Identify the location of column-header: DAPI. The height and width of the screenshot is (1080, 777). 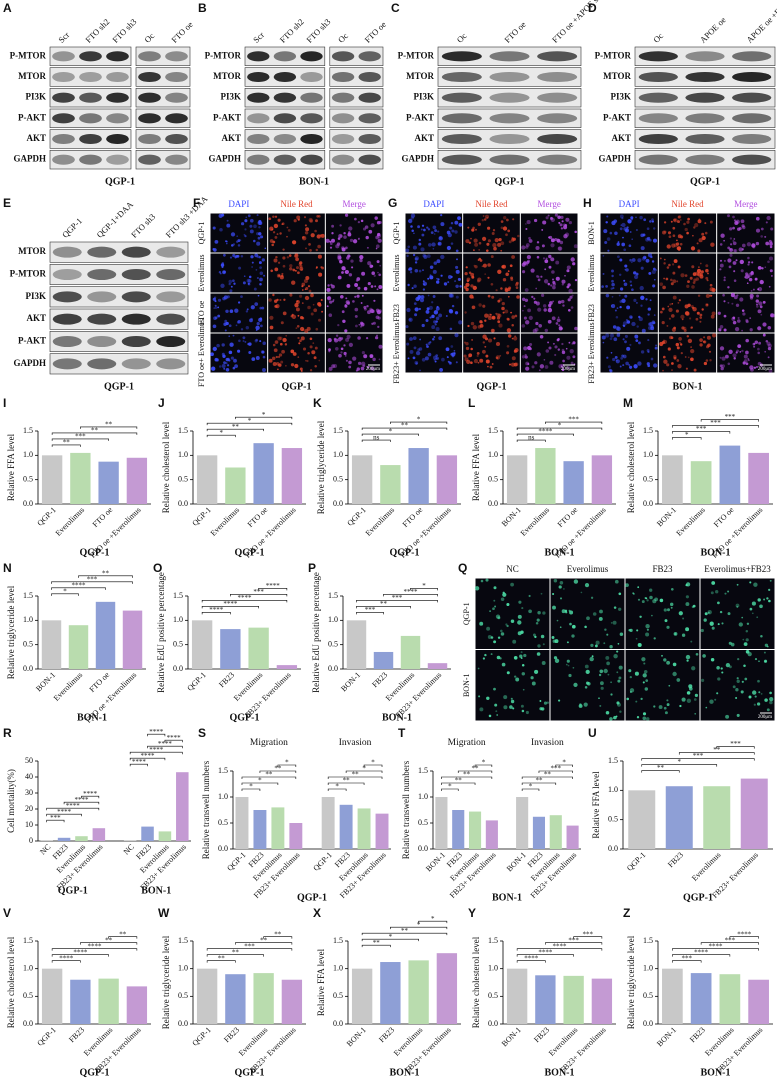
(238, 204).